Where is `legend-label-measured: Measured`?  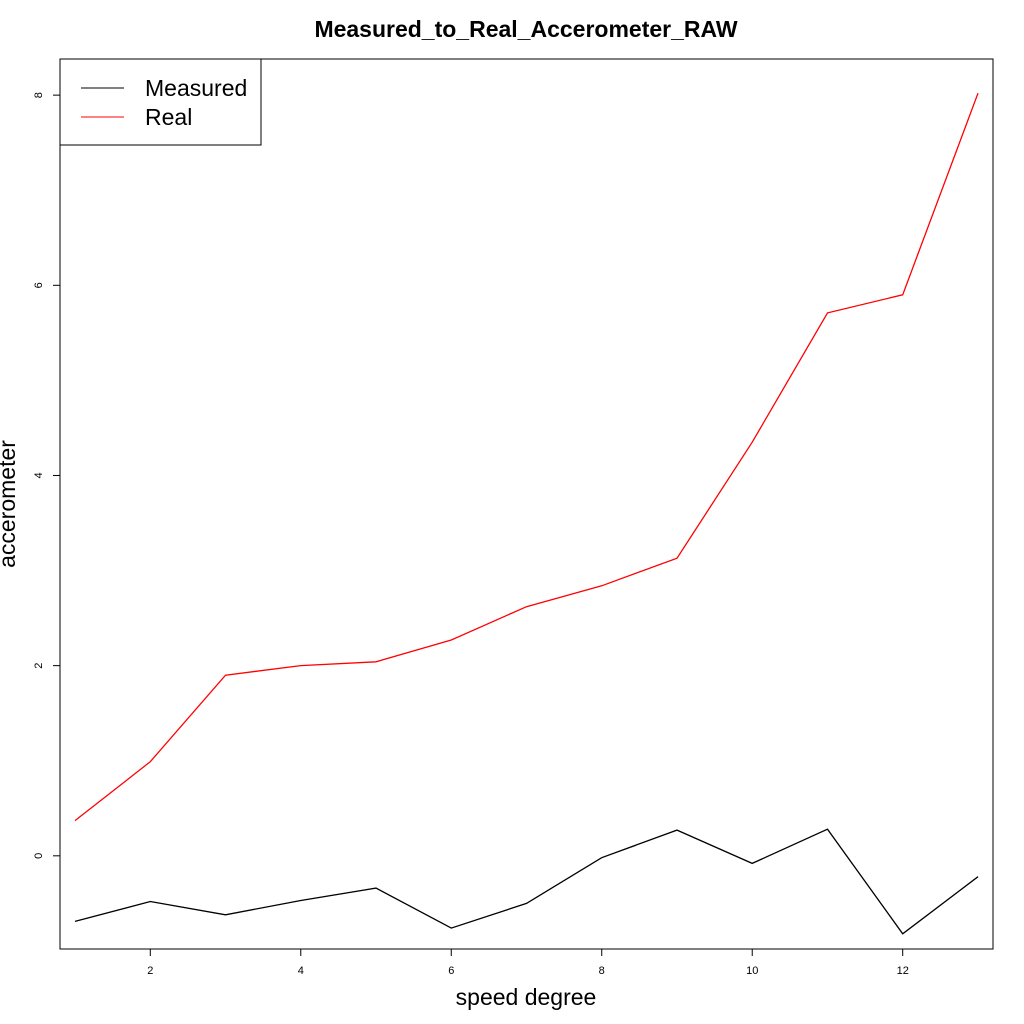
legend-label-measured: Measured is located at coordinates (196, 88).